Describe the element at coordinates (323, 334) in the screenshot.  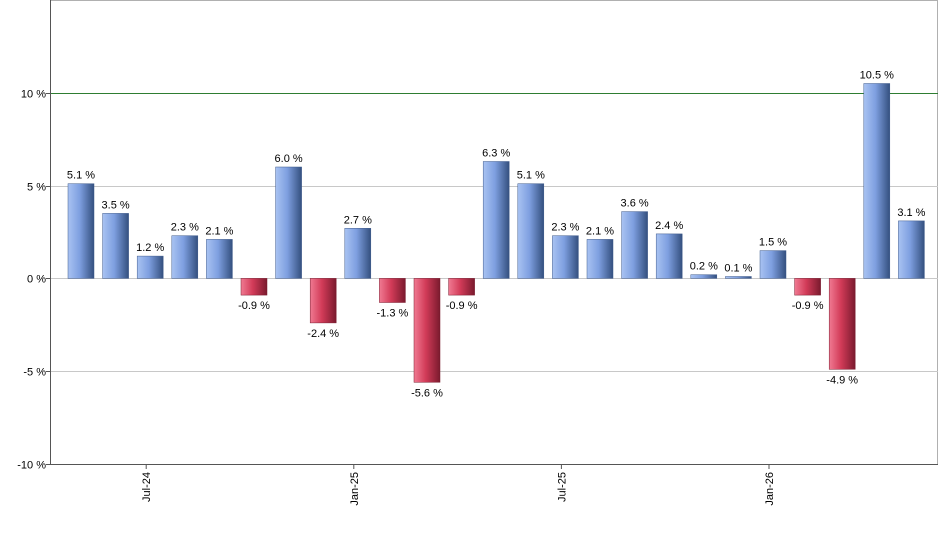
I see `data-label: -2.4 %` at that location.